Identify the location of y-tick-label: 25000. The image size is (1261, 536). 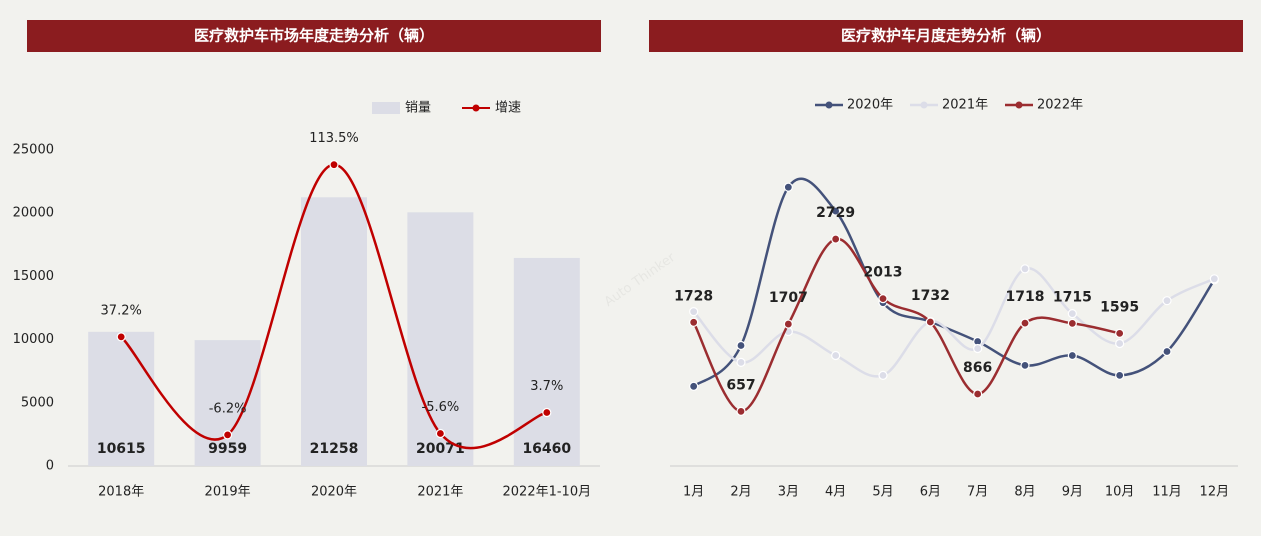
(33, 150).